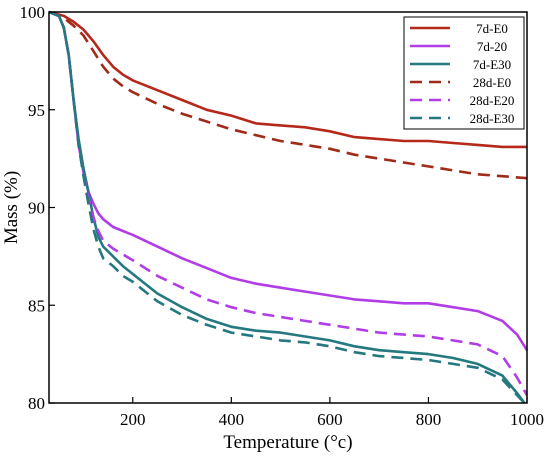  I want to click on legend-label: 28d-E30, so click(492, 118).